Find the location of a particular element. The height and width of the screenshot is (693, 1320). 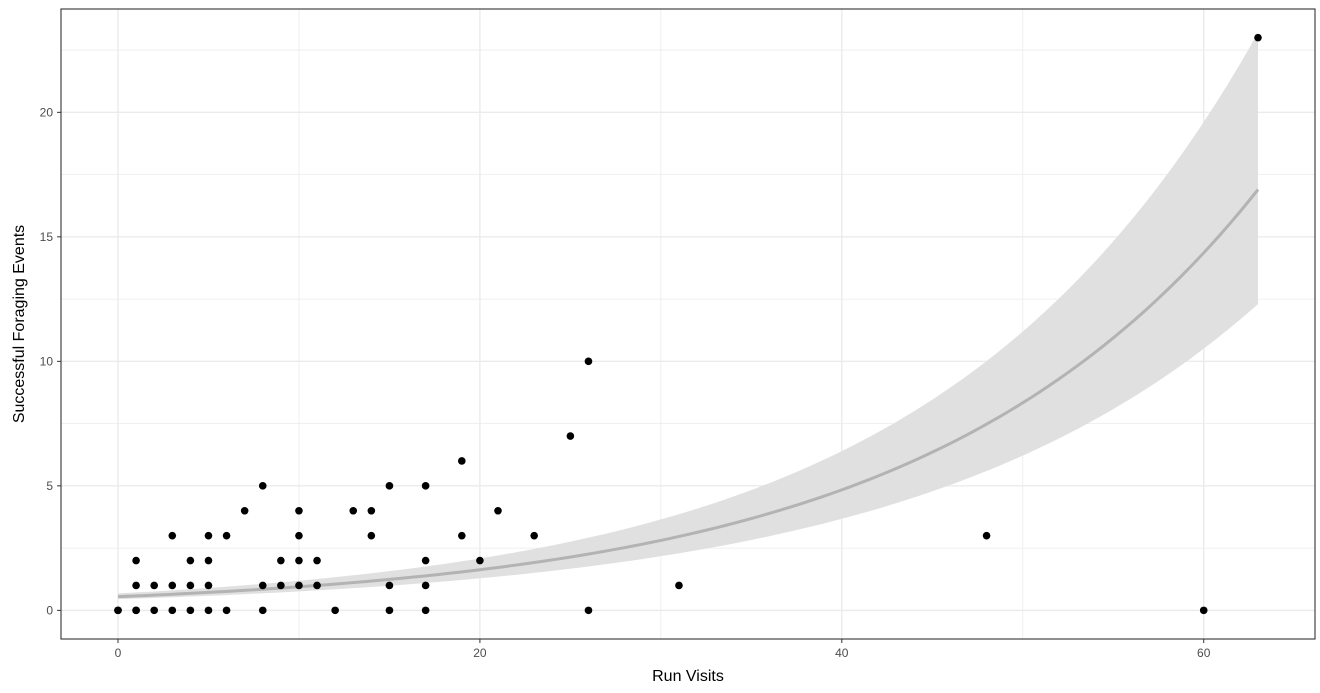

y-tick-label: 5 is located at coordinates (49, 486).